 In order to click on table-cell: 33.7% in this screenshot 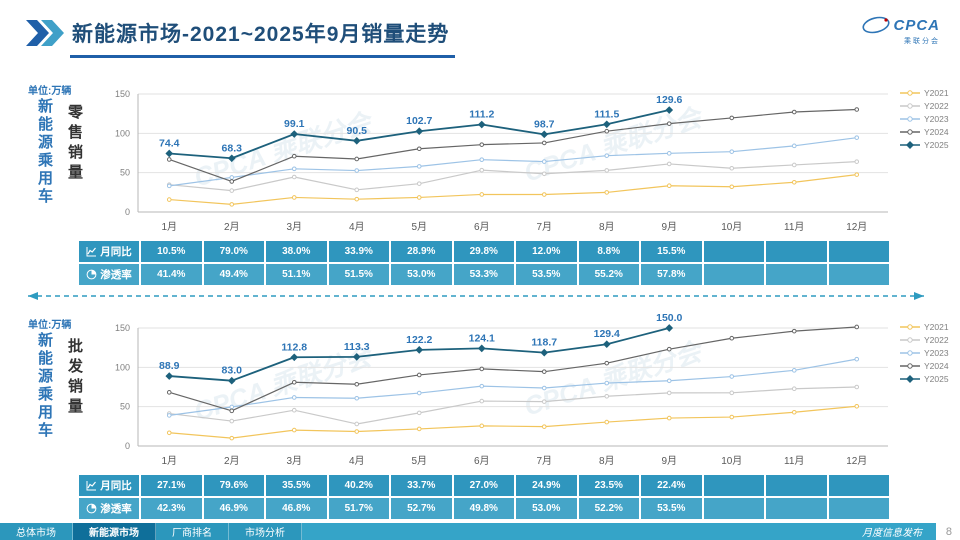, I will do `click(421, 485)`.